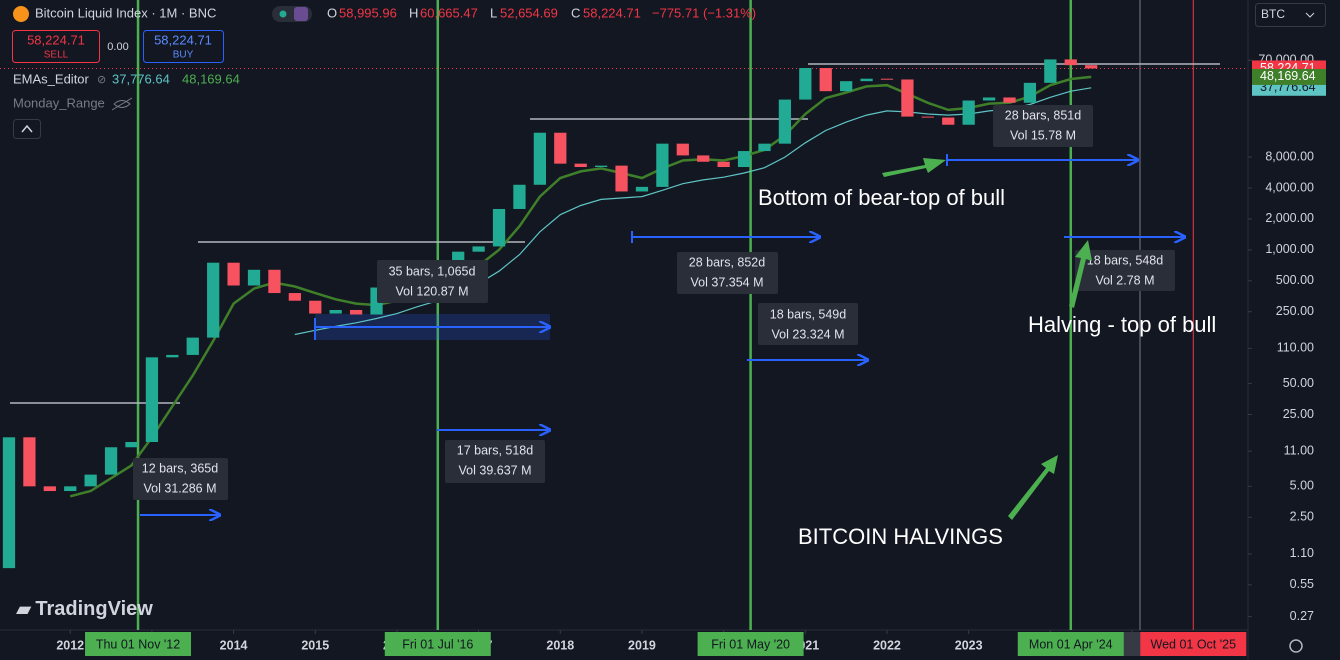  Describe the element at coordinates (84, 609) in the screenshot. I see `logo: ▰ TradingView` at that location.